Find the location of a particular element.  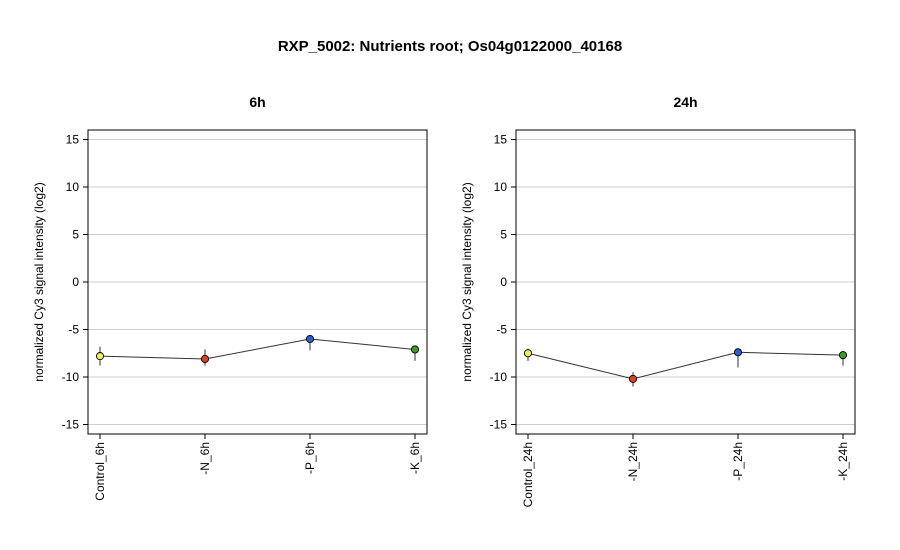

x-tick-label: -K_24h is located at coordinates (843, 461).